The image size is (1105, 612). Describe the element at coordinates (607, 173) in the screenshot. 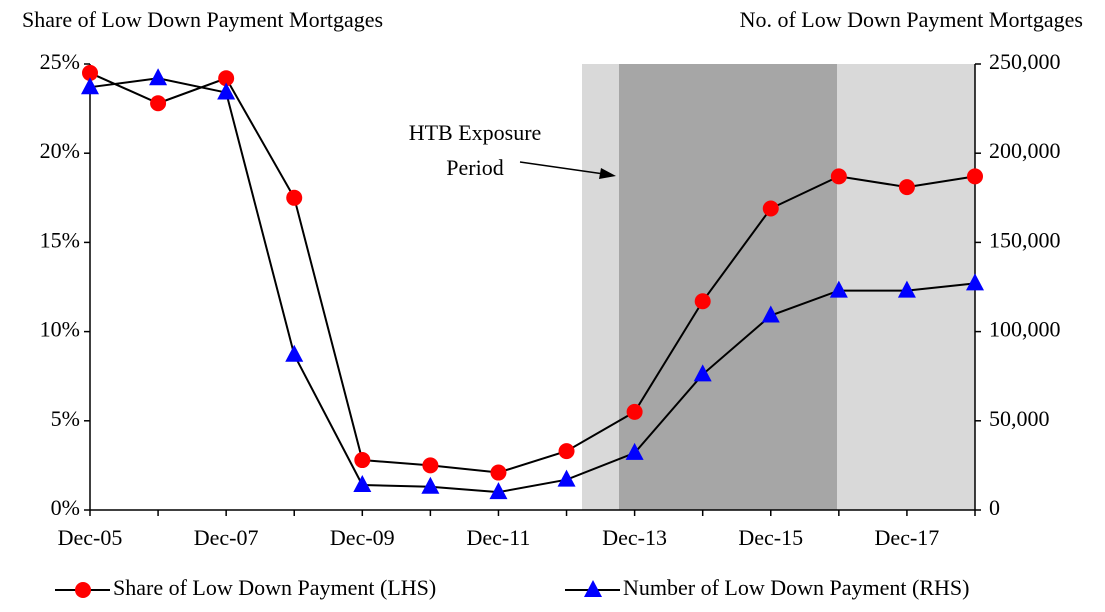

I see `arrow-head` at that location.